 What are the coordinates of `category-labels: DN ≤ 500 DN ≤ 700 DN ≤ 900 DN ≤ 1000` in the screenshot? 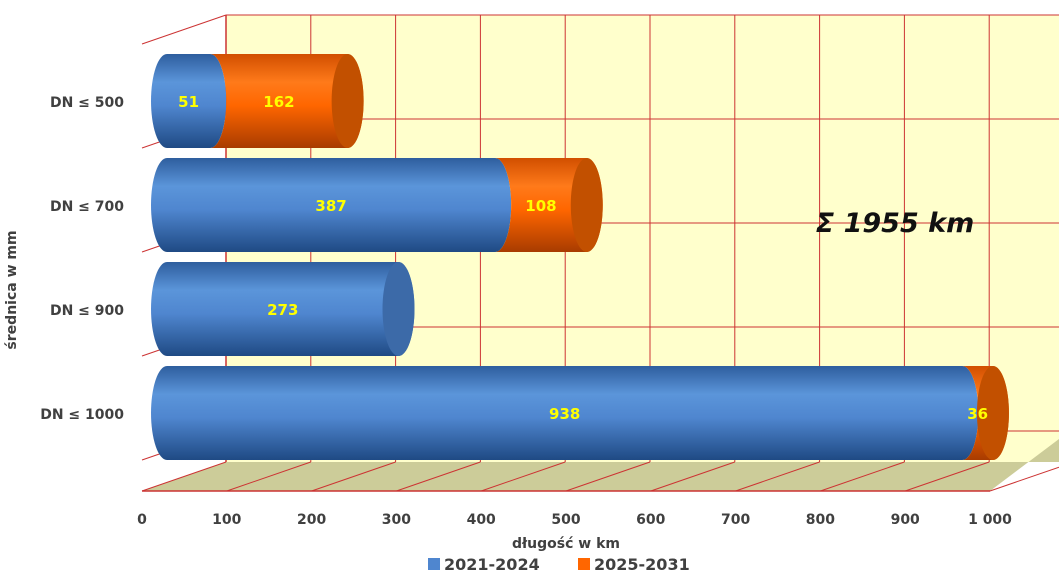 It's located at (82, 259).